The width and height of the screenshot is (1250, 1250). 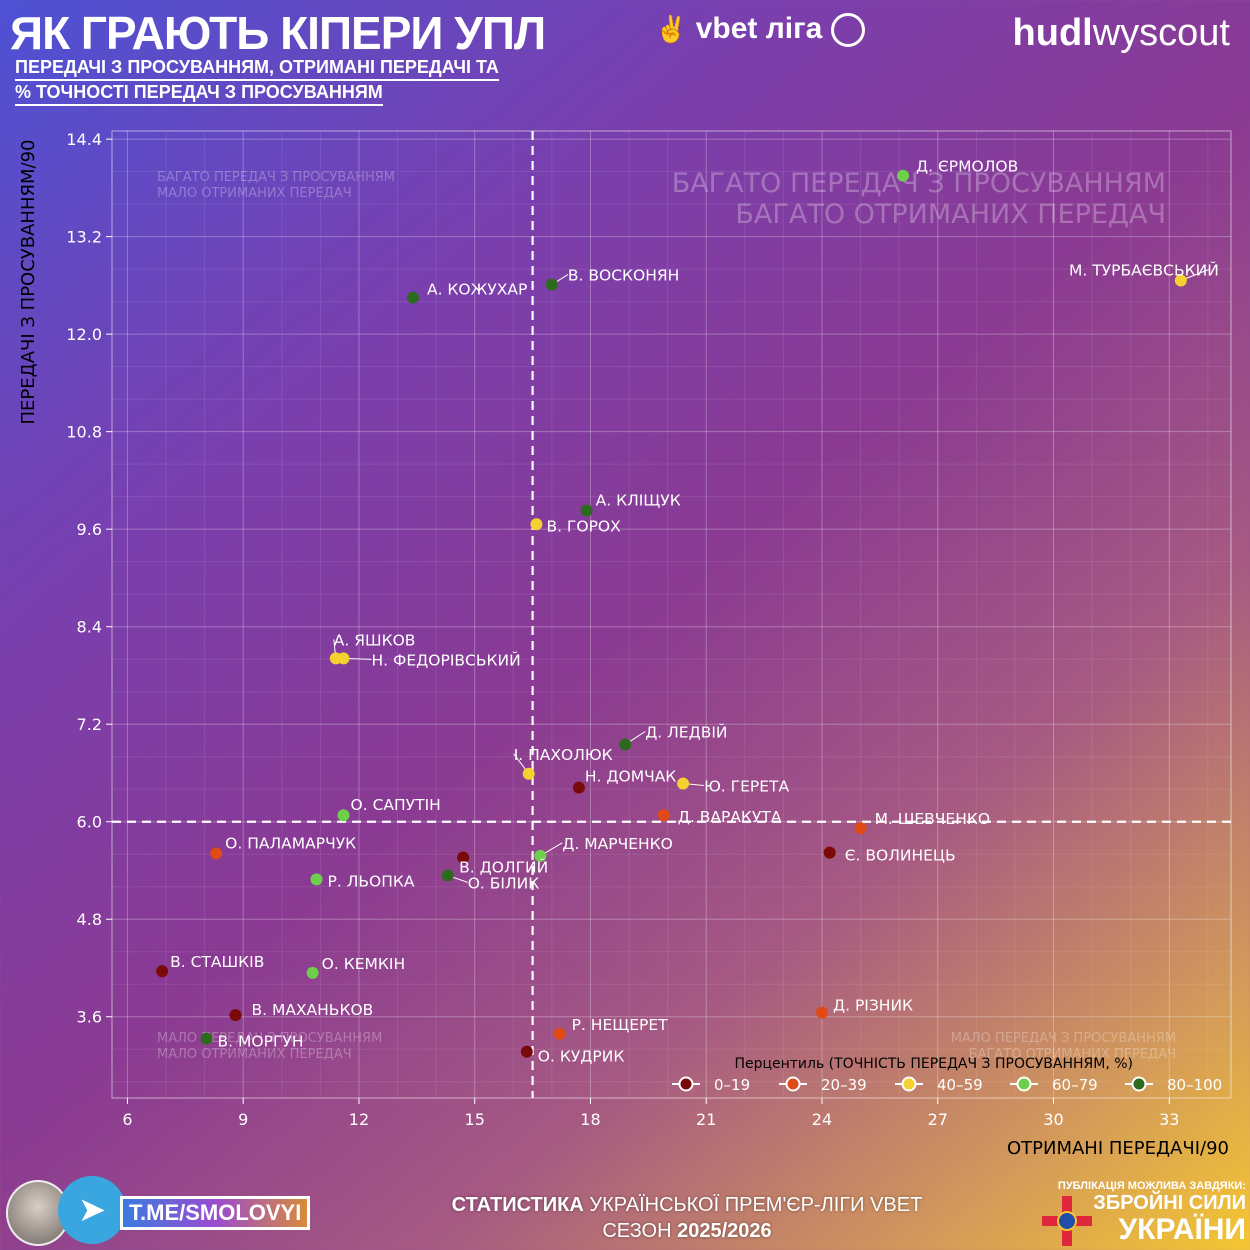 I want to click on legend-label: 0–19, so click(x=732, y=1085).